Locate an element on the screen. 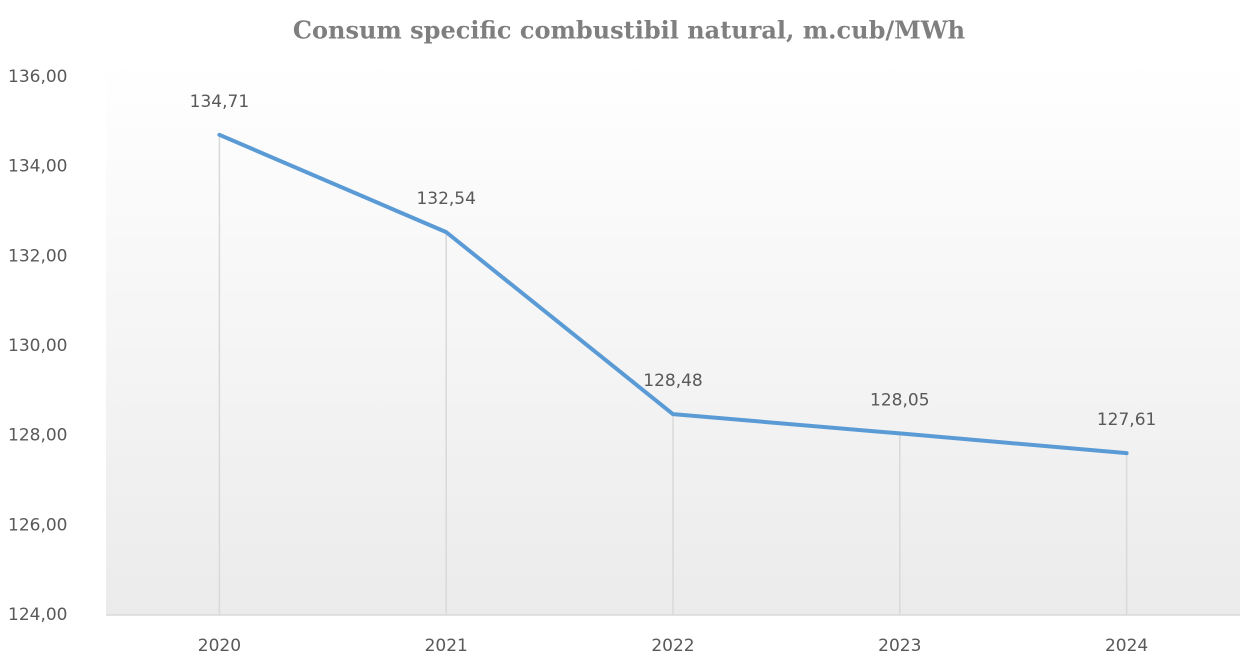  data-label: 128,05 is located at coordinates (899, 400).